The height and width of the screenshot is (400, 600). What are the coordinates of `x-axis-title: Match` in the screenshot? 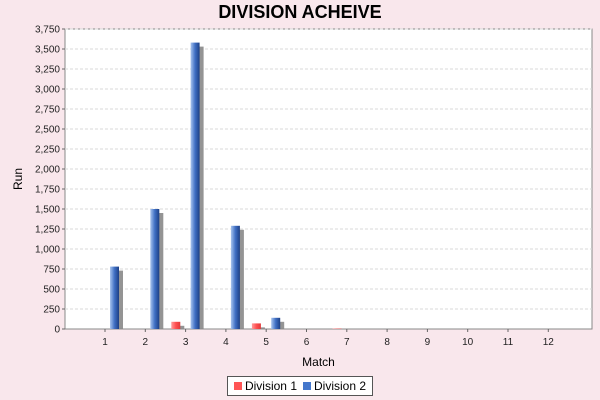 It's located at (318, 362).